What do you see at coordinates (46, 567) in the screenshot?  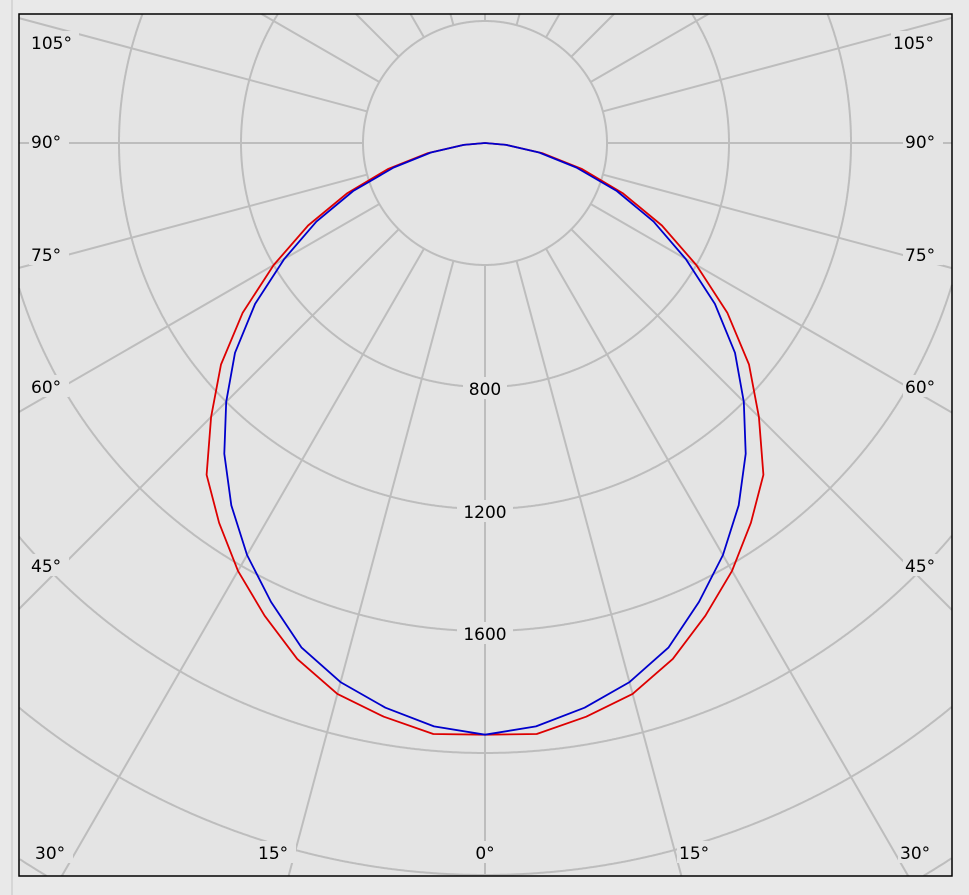 I see `angle-label-left-45: 45°` at bounding box center [46, 567].